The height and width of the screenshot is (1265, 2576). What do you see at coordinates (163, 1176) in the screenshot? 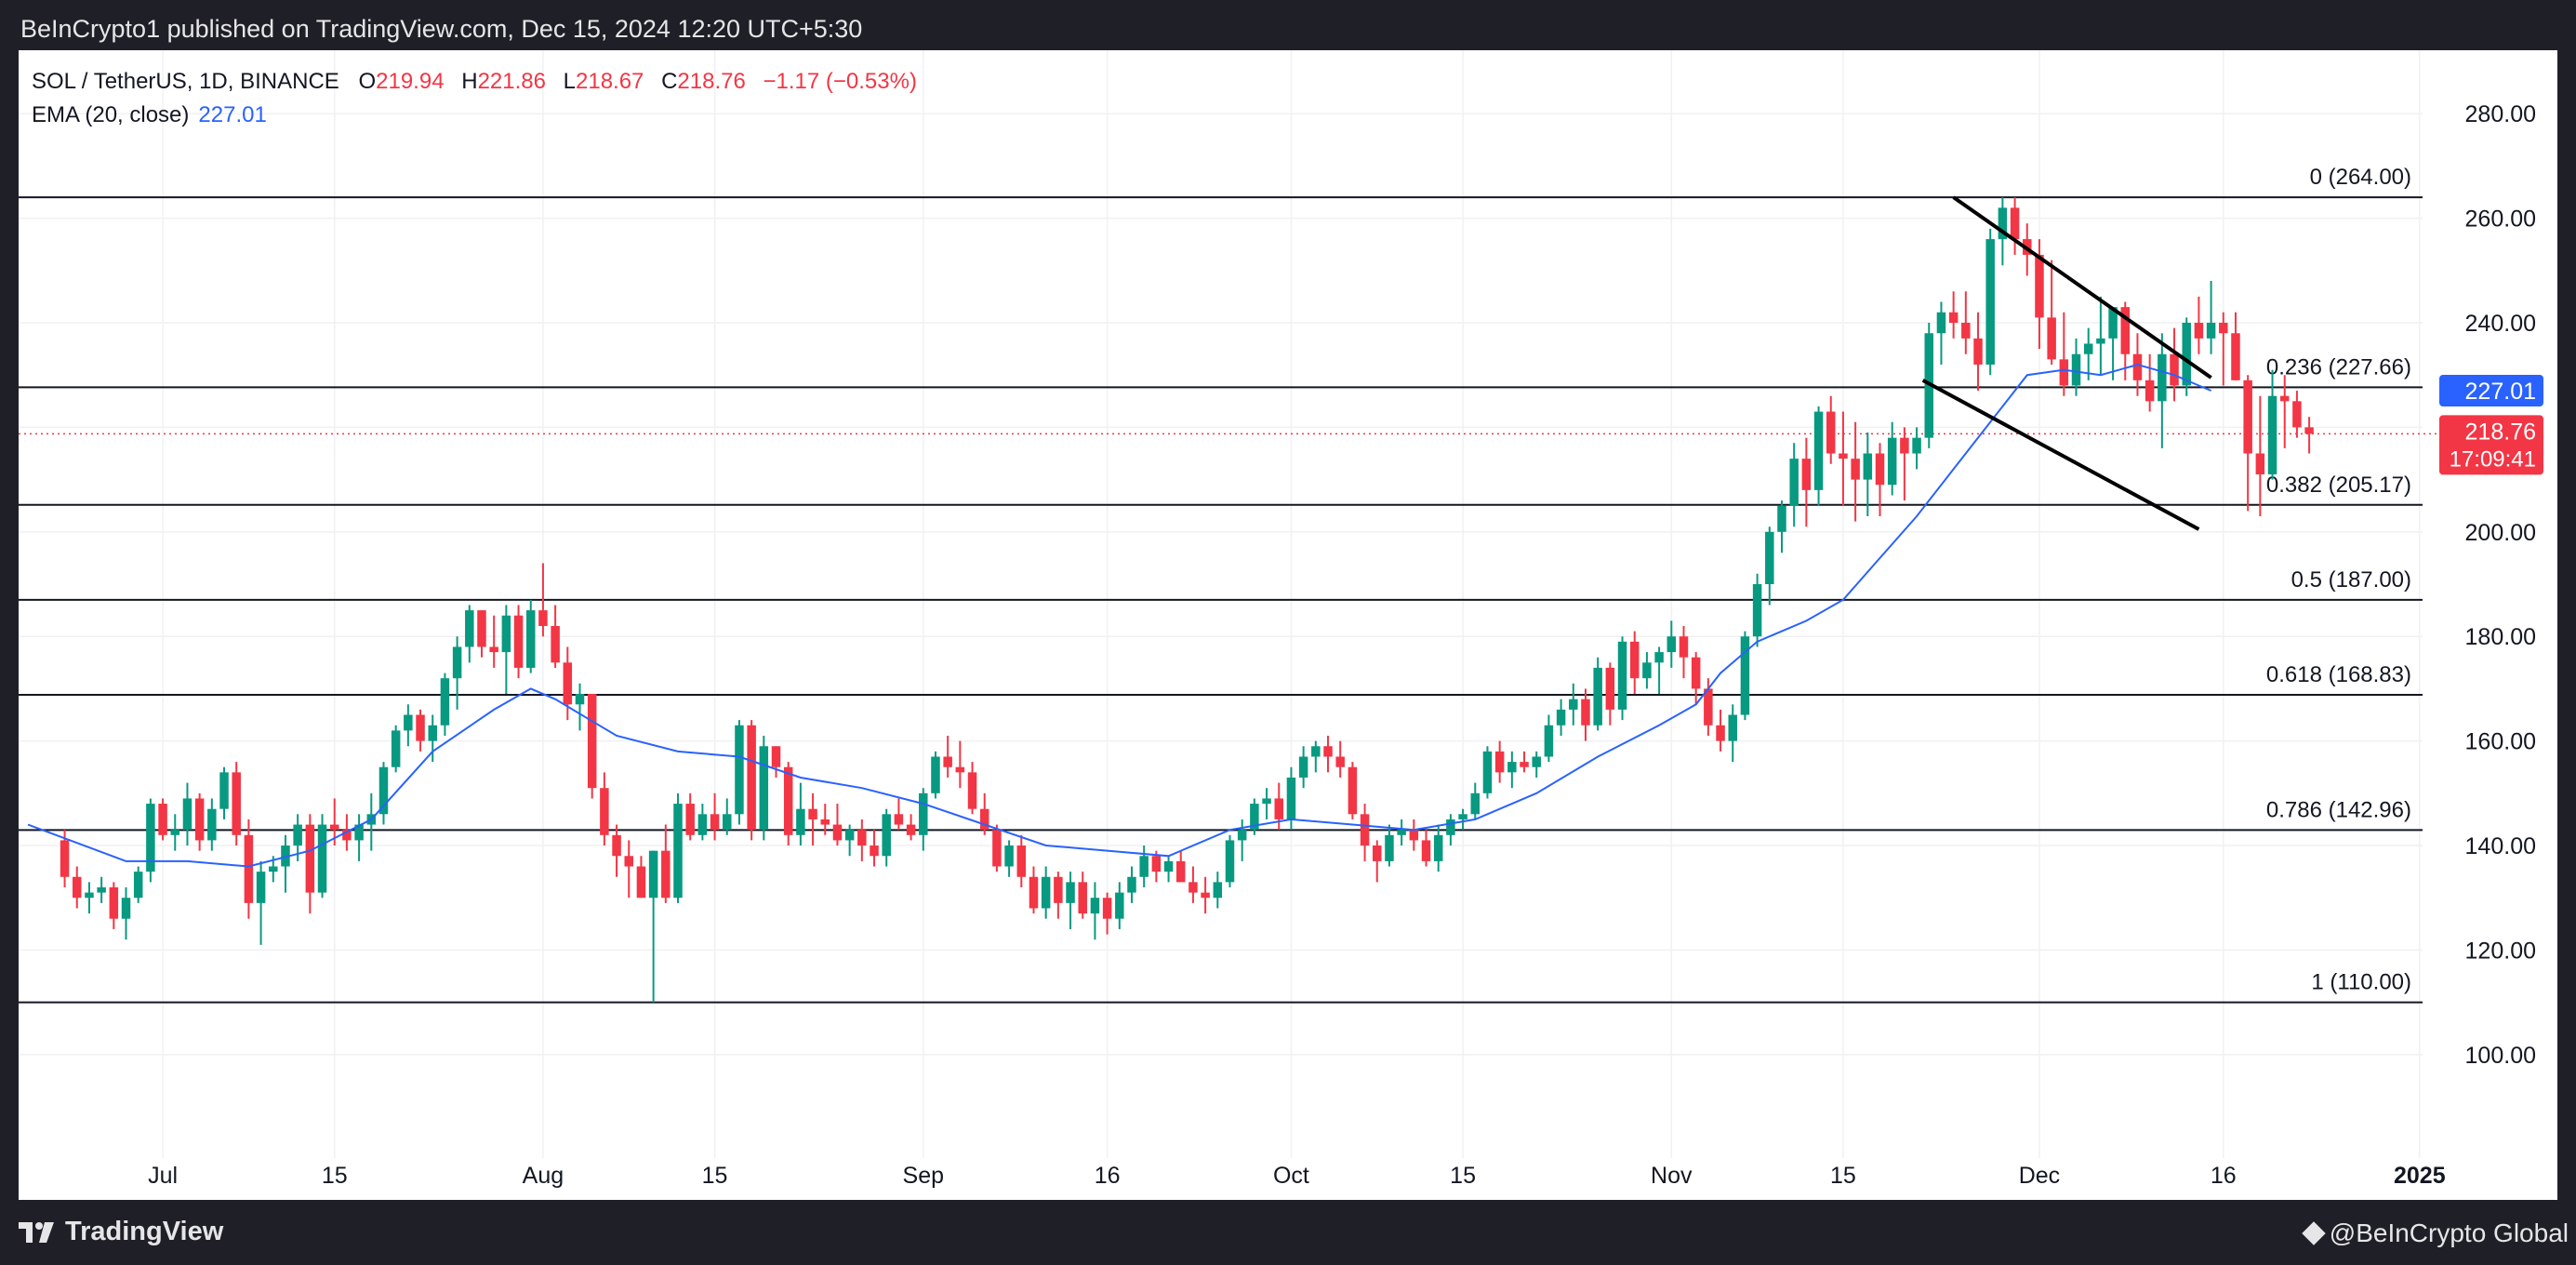
I see `x-tick-label: Jul` at bounding box center [163, 1176].